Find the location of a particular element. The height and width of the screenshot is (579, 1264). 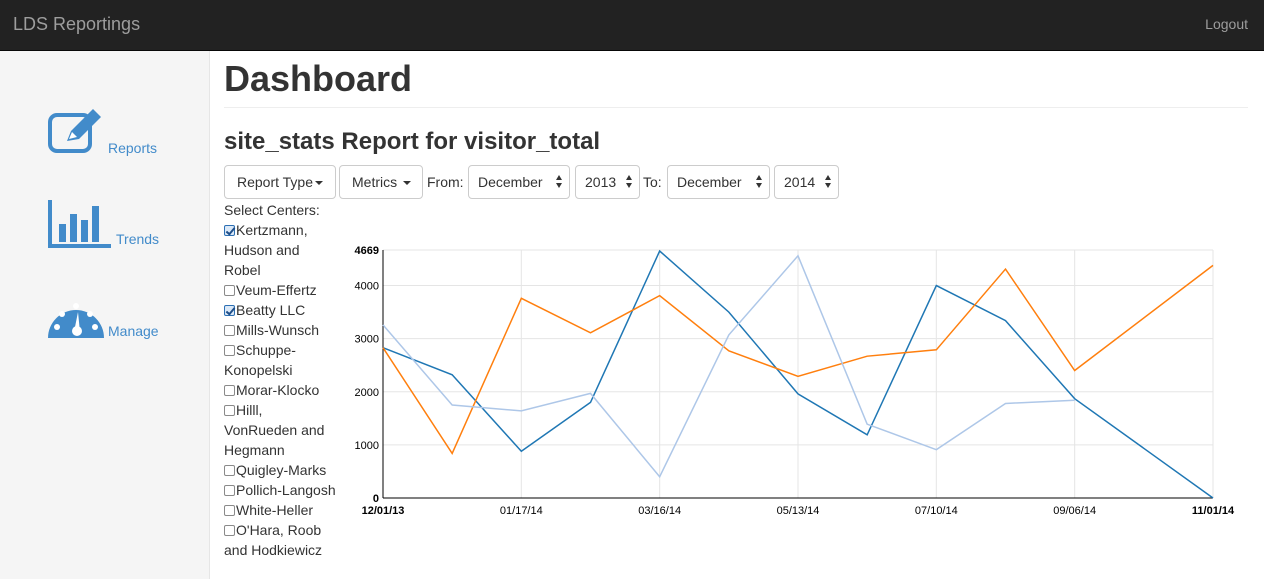

divider is located at coordinates (736, 107).